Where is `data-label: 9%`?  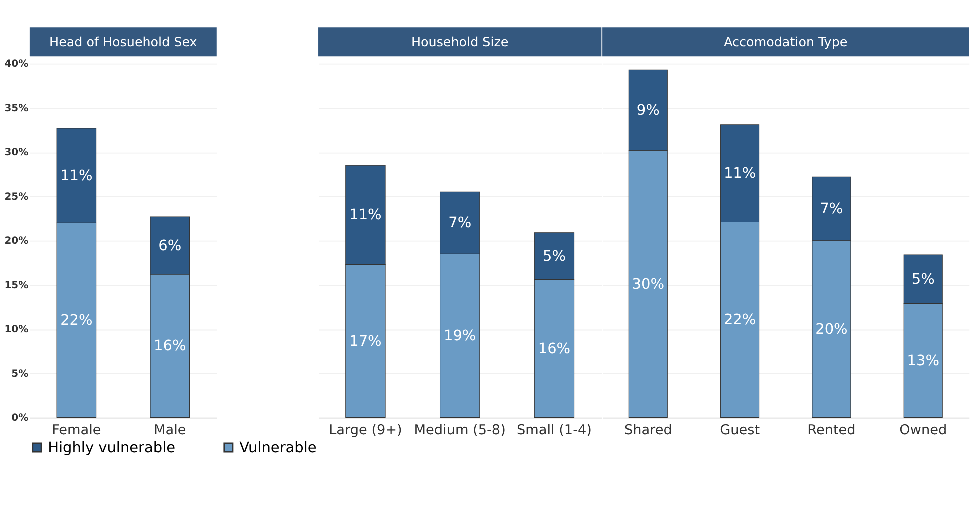 data-label: 9% is located at coordinates (648, 110).